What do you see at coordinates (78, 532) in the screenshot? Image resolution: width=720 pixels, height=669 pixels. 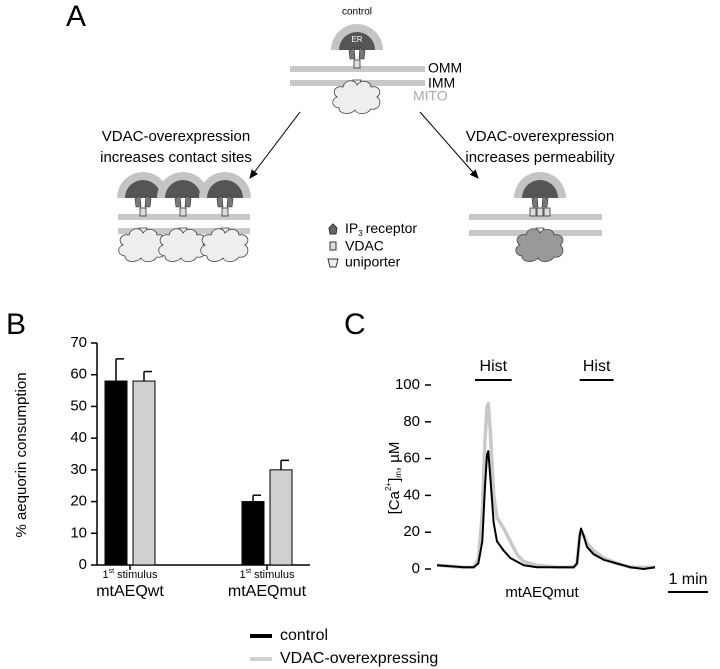 I see `y-tick-label: 10` at bounding box center [78, 532].